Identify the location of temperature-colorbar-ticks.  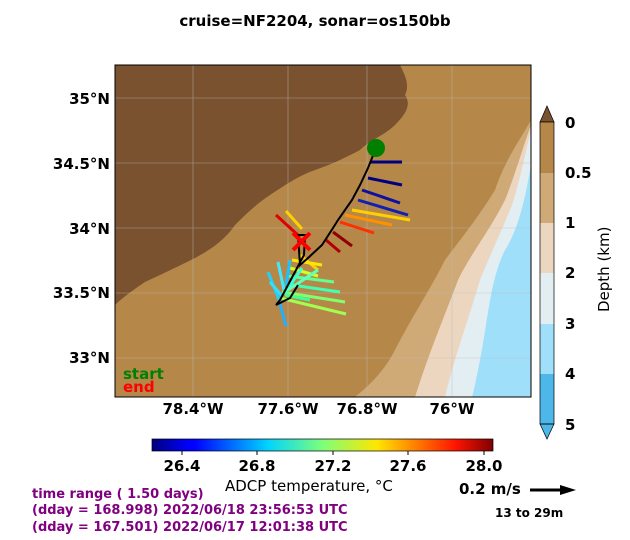
(333, 453).